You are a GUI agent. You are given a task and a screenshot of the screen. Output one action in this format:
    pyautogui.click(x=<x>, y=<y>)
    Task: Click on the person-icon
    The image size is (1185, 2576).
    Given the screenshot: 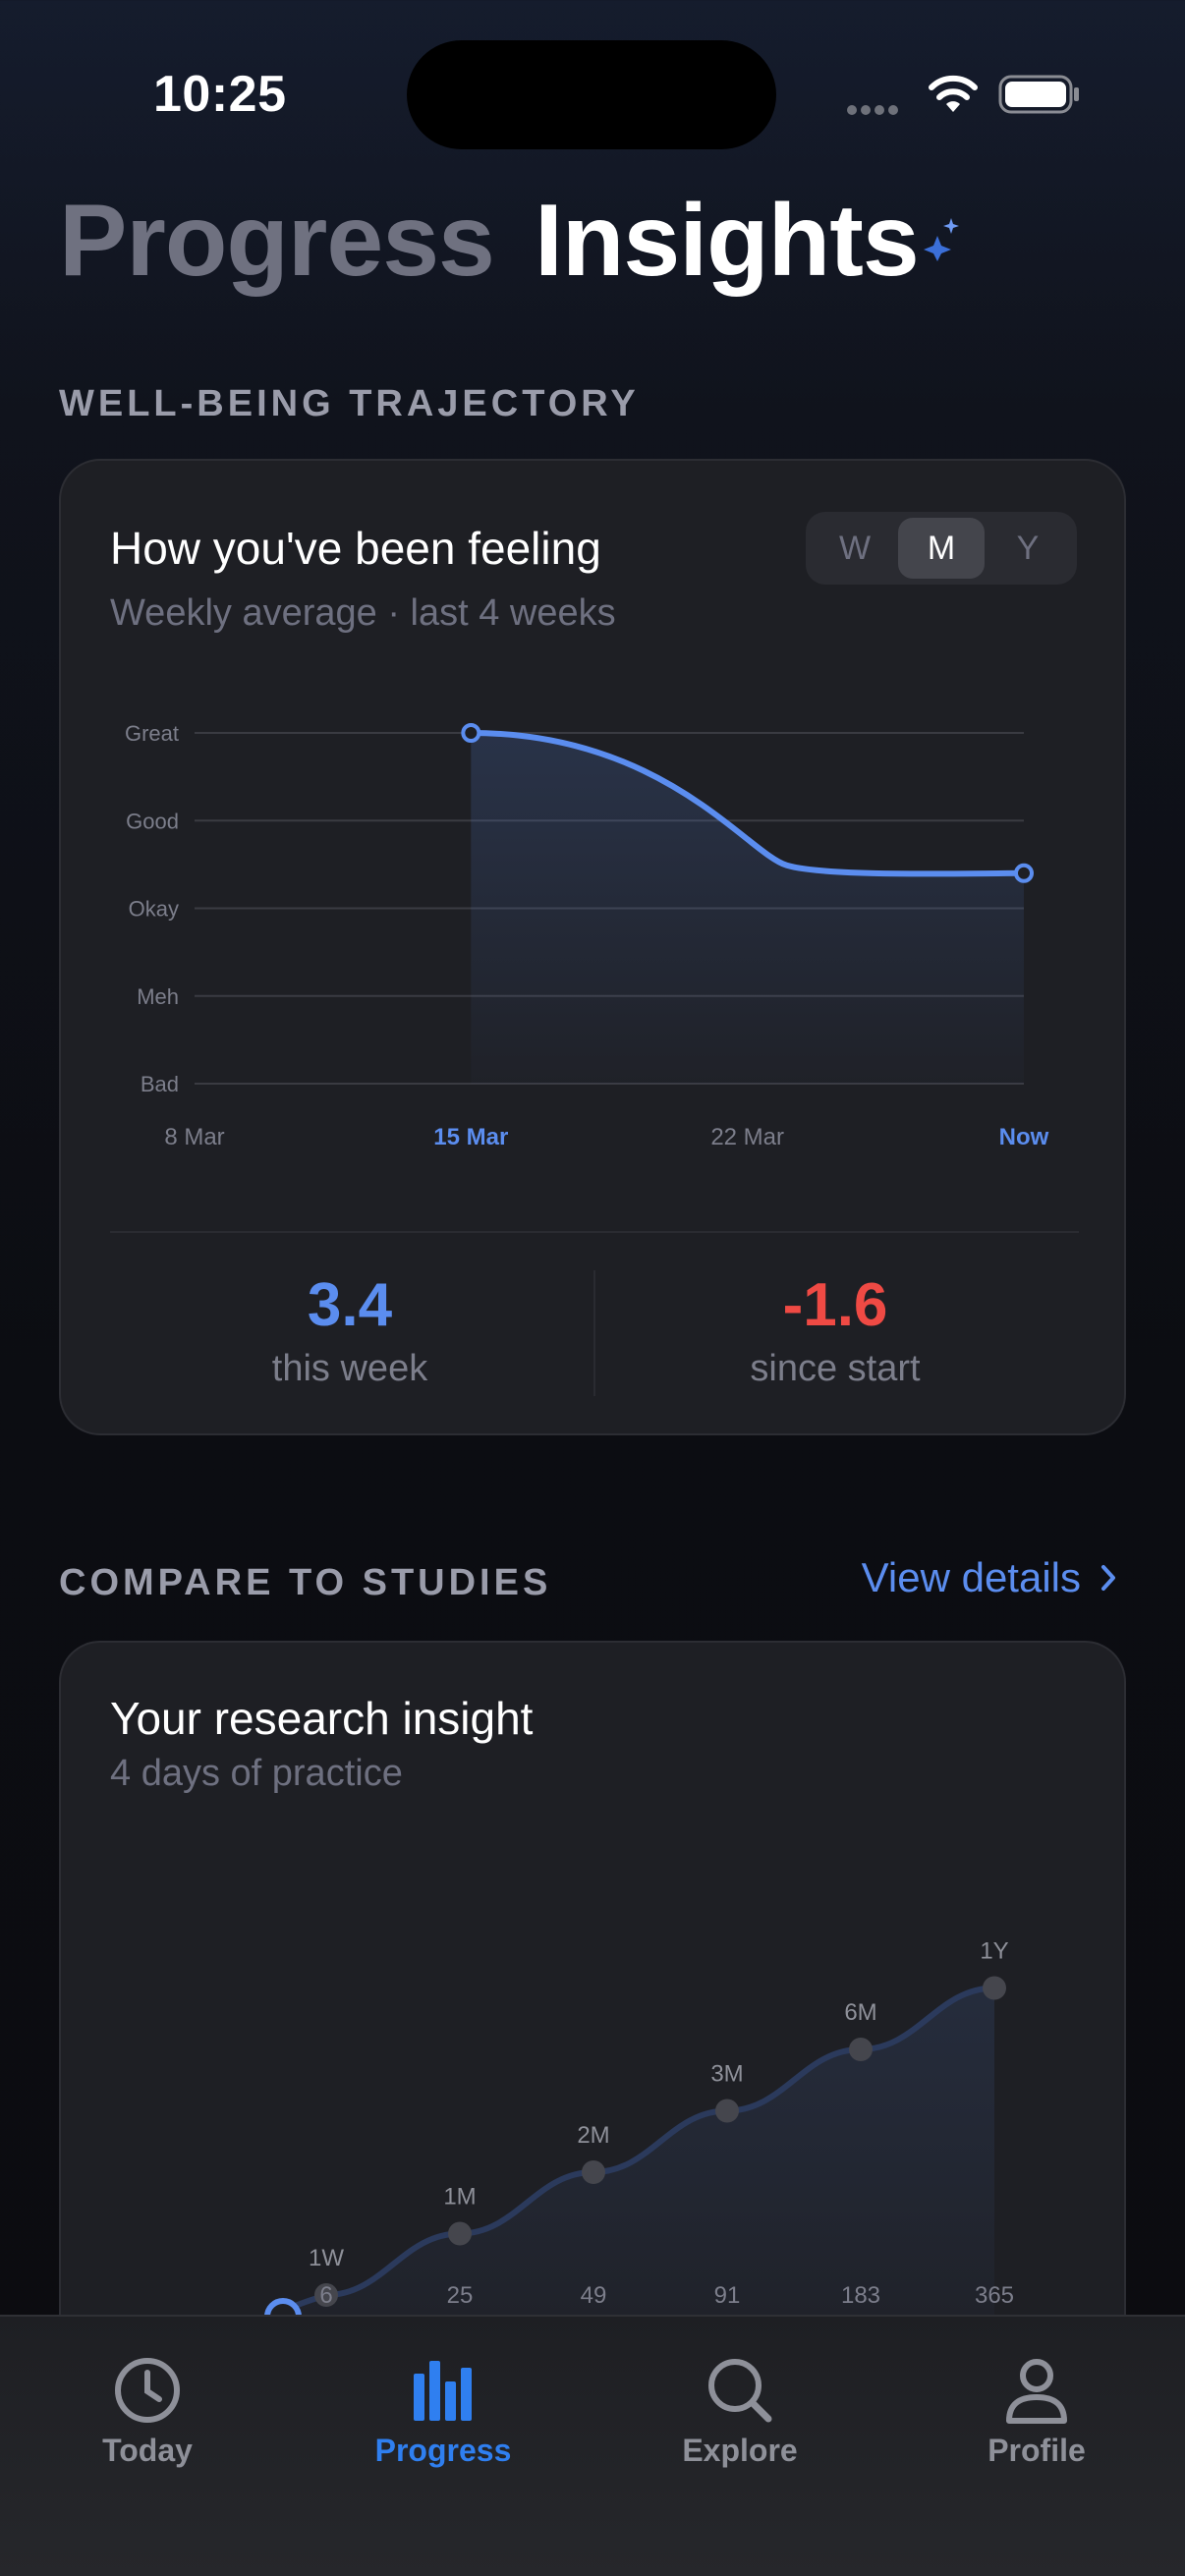 What is the action you would take?
    pyautogui.click(x=1037, y=2391)
    